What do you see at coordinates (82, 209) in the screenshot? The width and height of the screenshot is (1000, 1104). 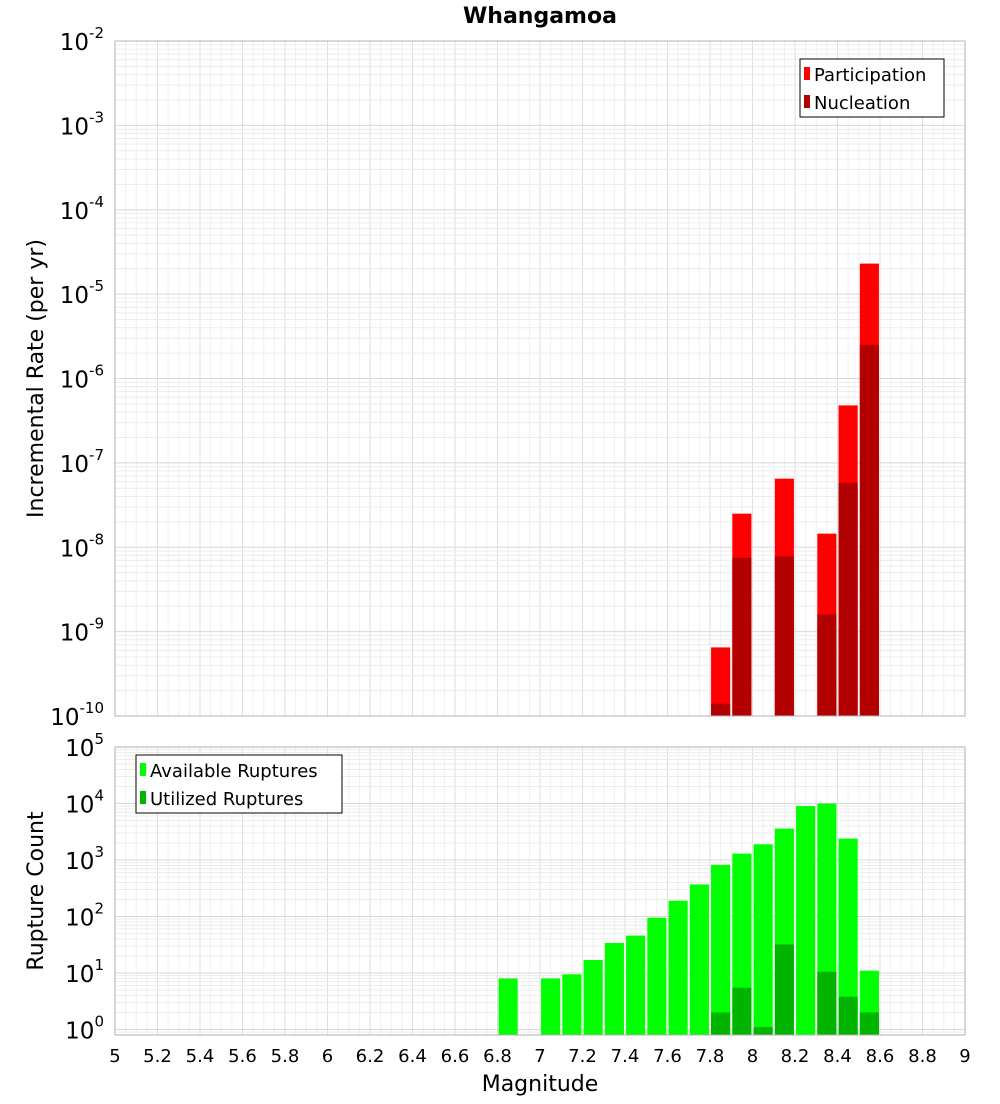 I see `rate-y-tick-label: 10⁻⁴` at bounding box center [82, 209].